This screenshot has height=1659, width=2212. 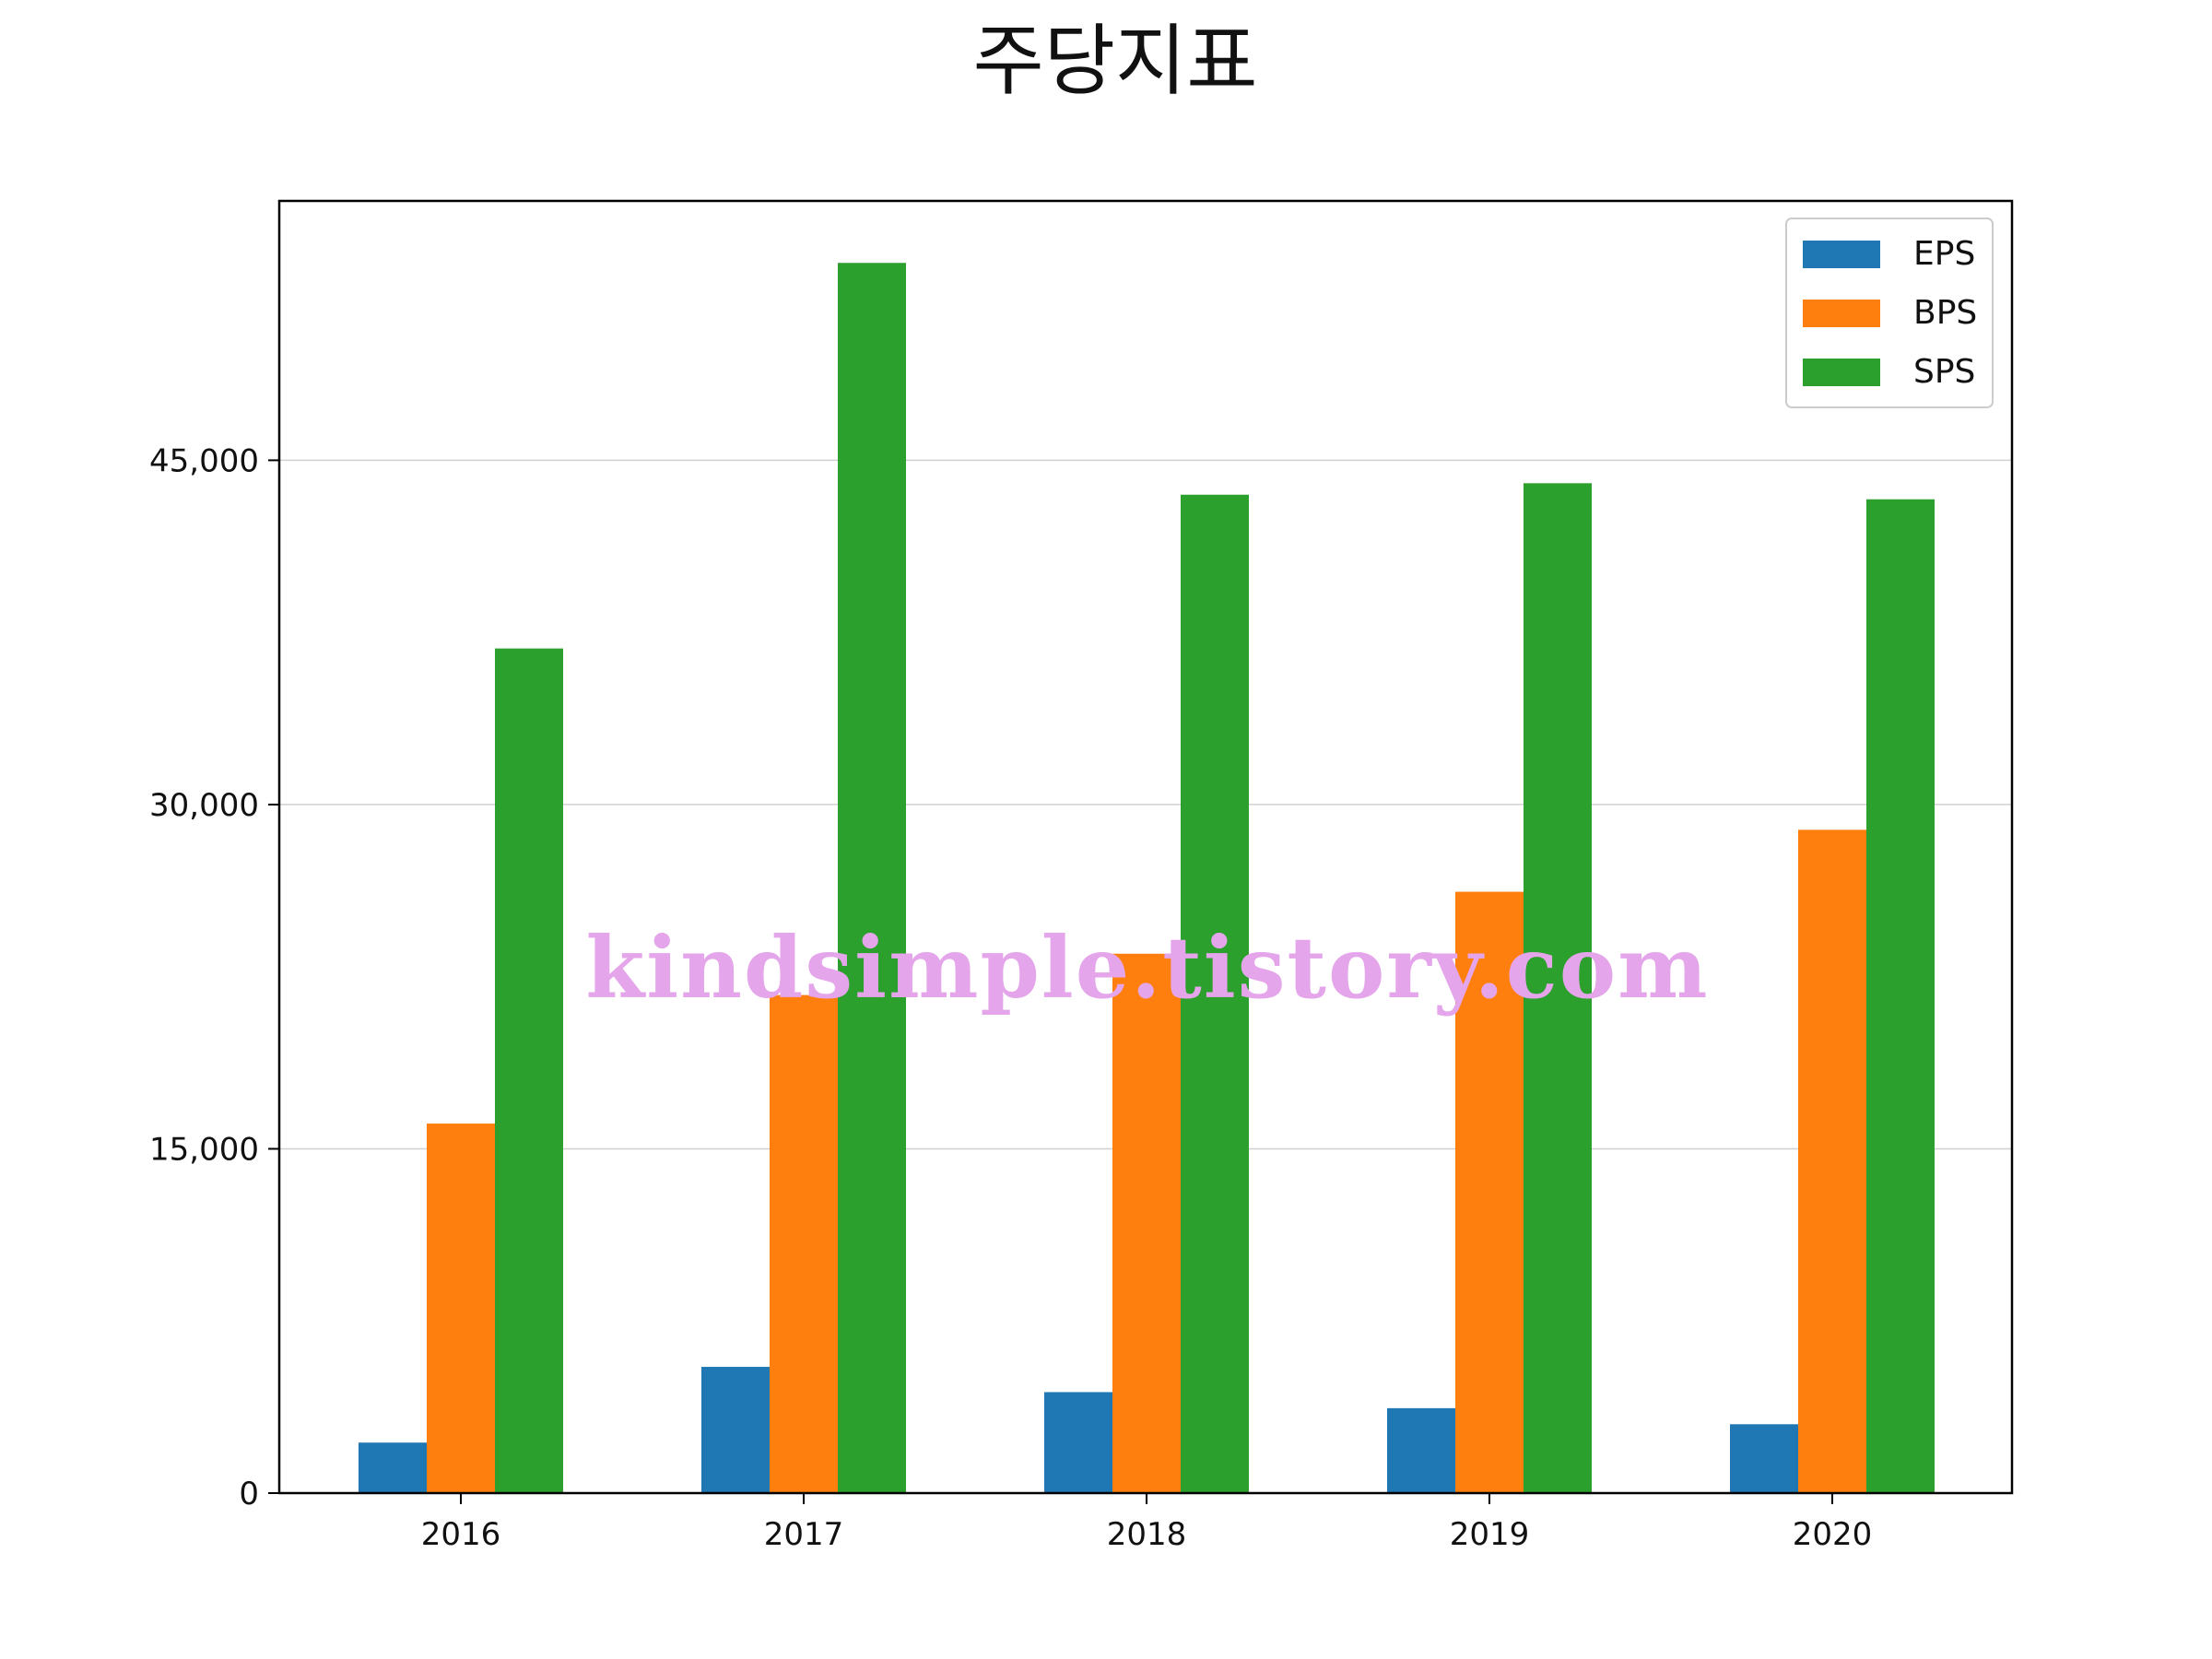 I want to click on bar-sps-2020, so click(x=1900, y=996).